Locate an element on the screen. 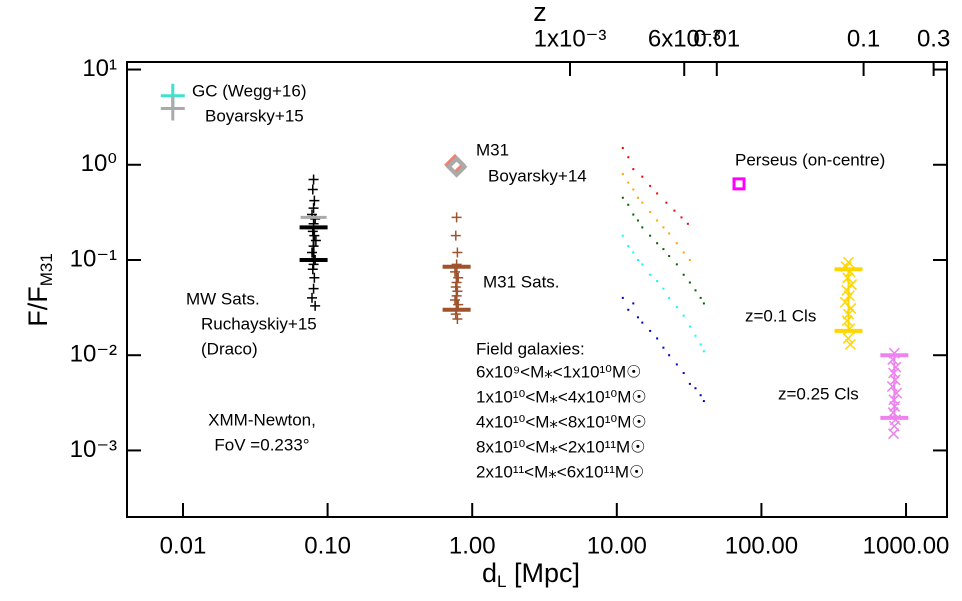 This screenshot has height=601, width=962. x-tick-label: 100.00 is located at coordinates (761, 545).